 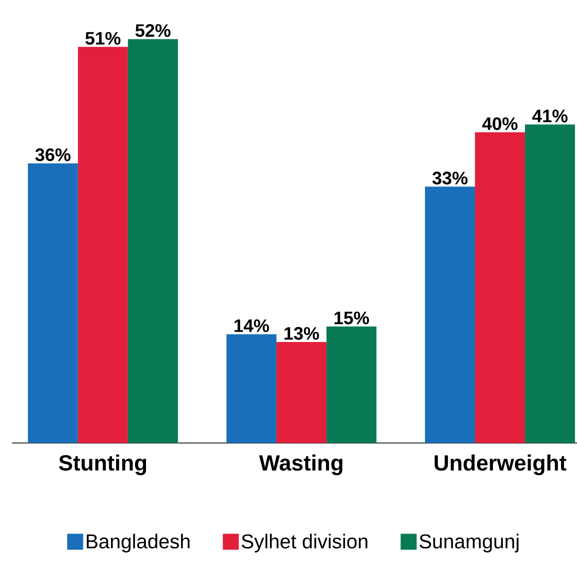 I want to click on data-label: 51%, so click(x=102, y=38).